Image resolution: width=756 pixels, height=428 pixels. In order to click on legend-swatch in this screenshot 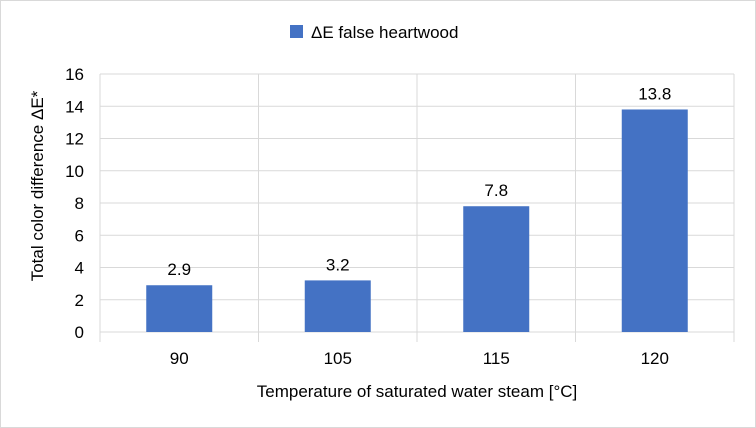, I will do `click(296, 31)`.